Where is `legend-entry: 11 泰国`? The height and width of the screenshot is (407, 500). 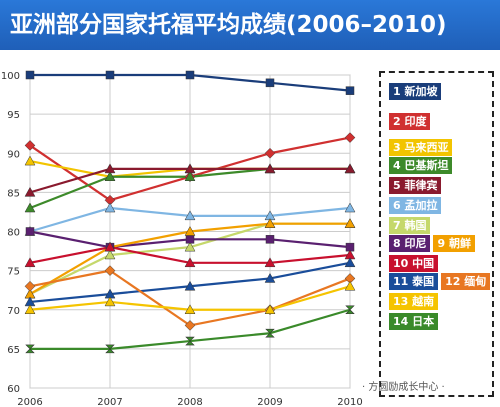 legend-entry: 11 泰国 is located at coordinates (414, 281).